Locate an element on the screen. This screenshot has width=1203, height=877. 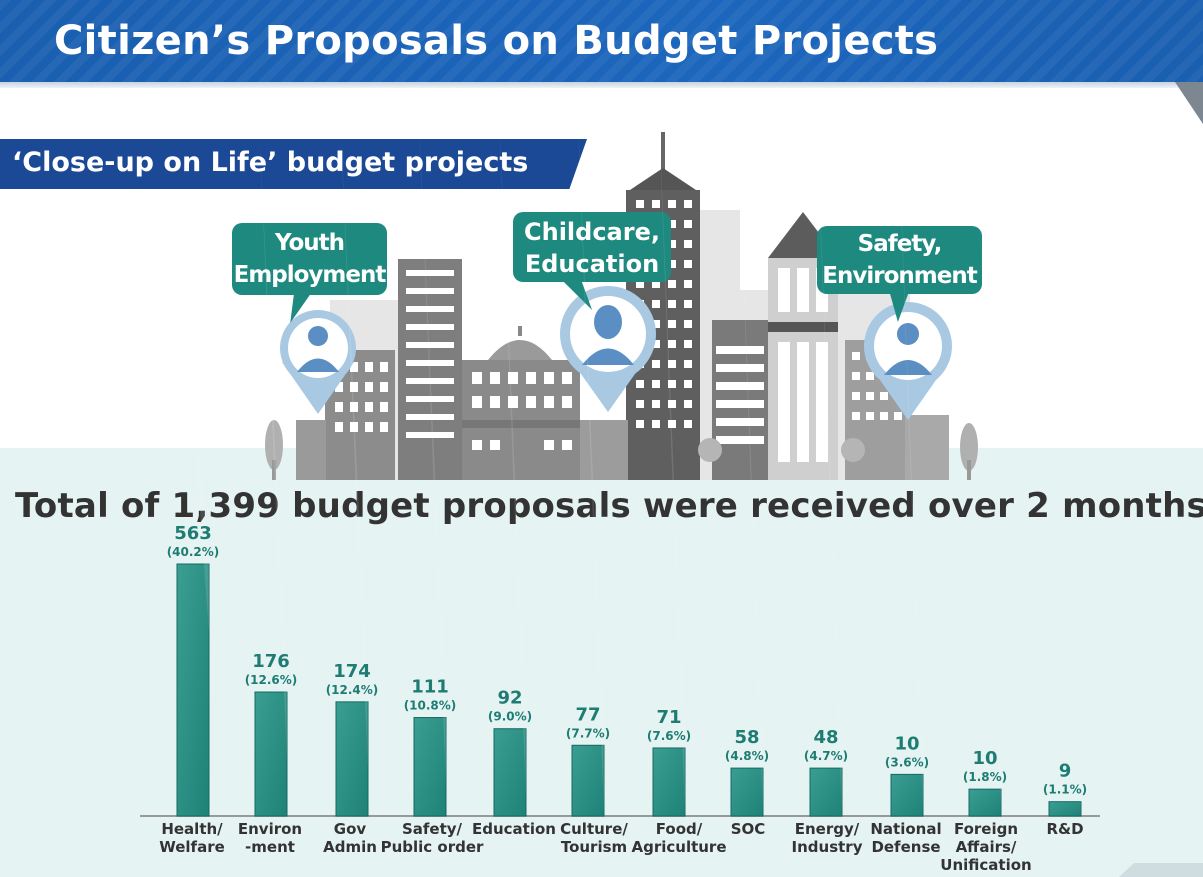
category-tick-label: Welfare is located at coordinates (192, 847).